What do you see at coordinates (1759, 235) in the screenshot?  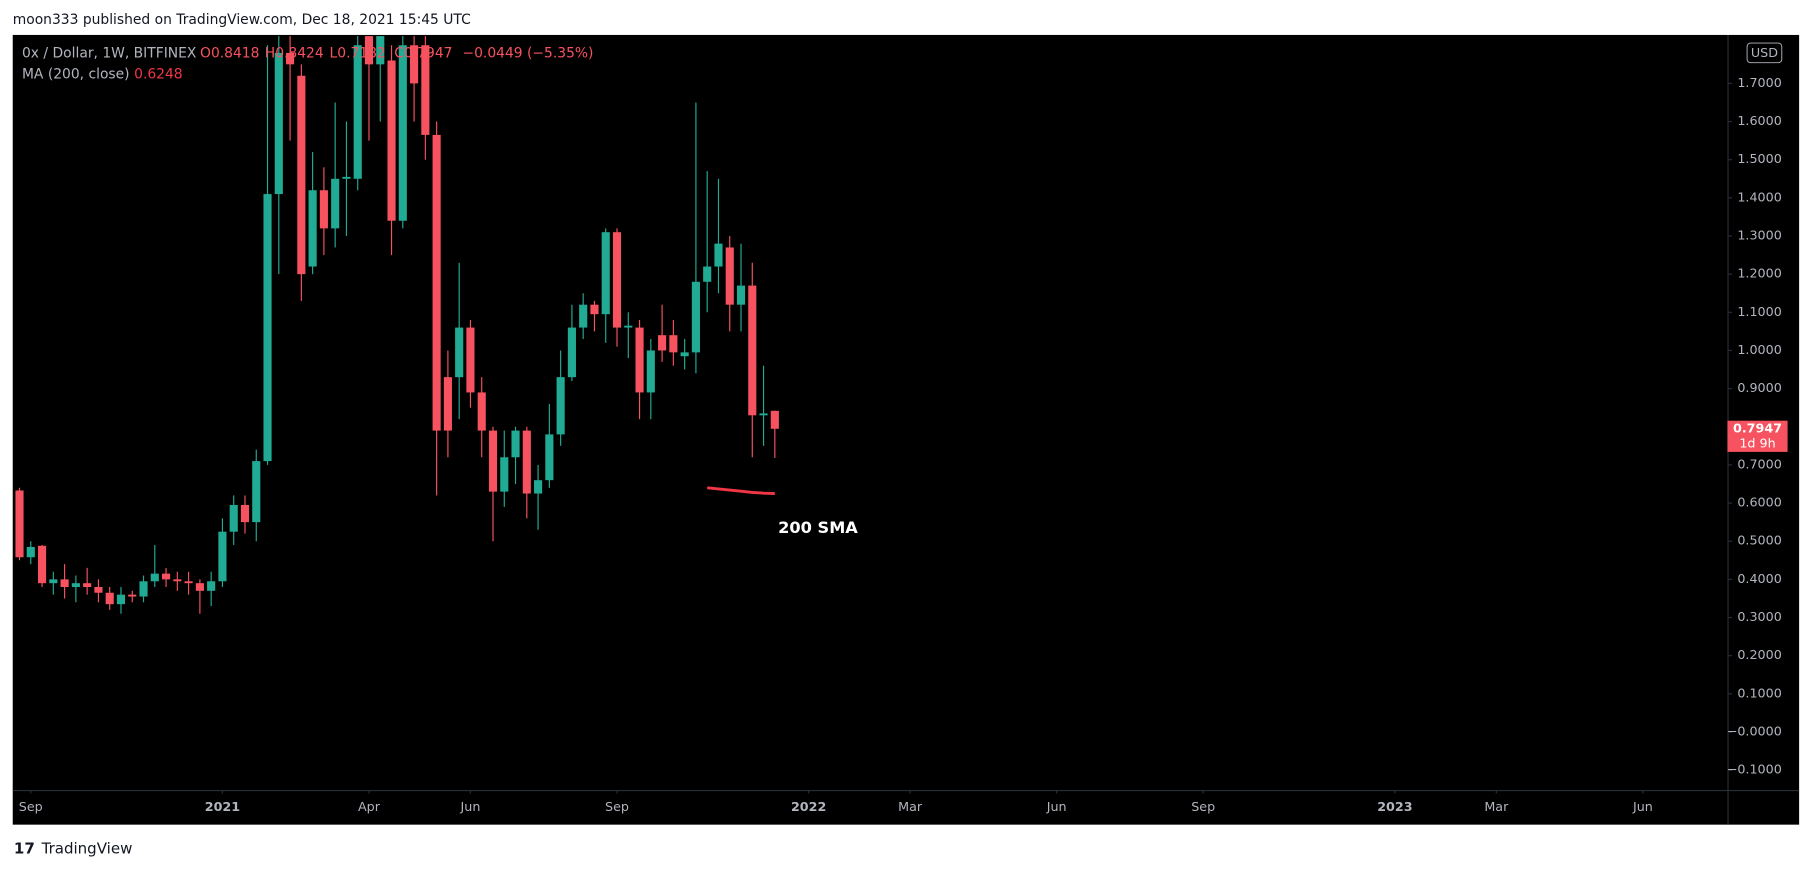 I see `y-tick-label: 1.3000` at bounding box center [1759, 235].